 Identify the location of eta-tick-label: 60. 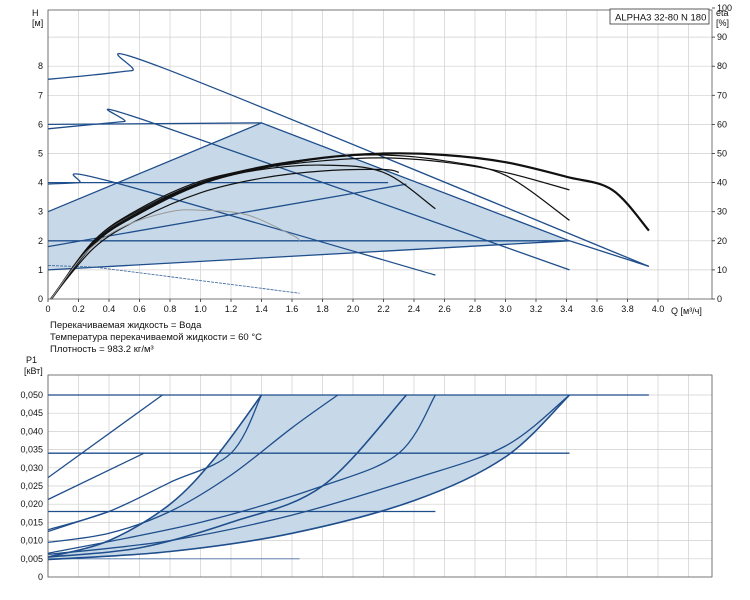
(722, 124).